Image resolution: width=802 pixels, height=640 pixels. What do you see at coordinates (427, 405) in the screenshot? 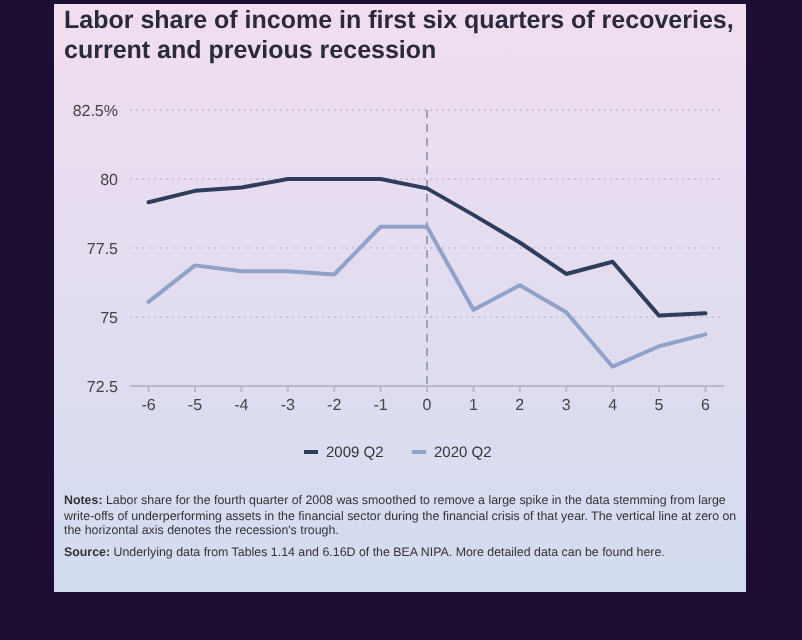
I see `x-tick-label: 0` at bounding box center [427, 405].